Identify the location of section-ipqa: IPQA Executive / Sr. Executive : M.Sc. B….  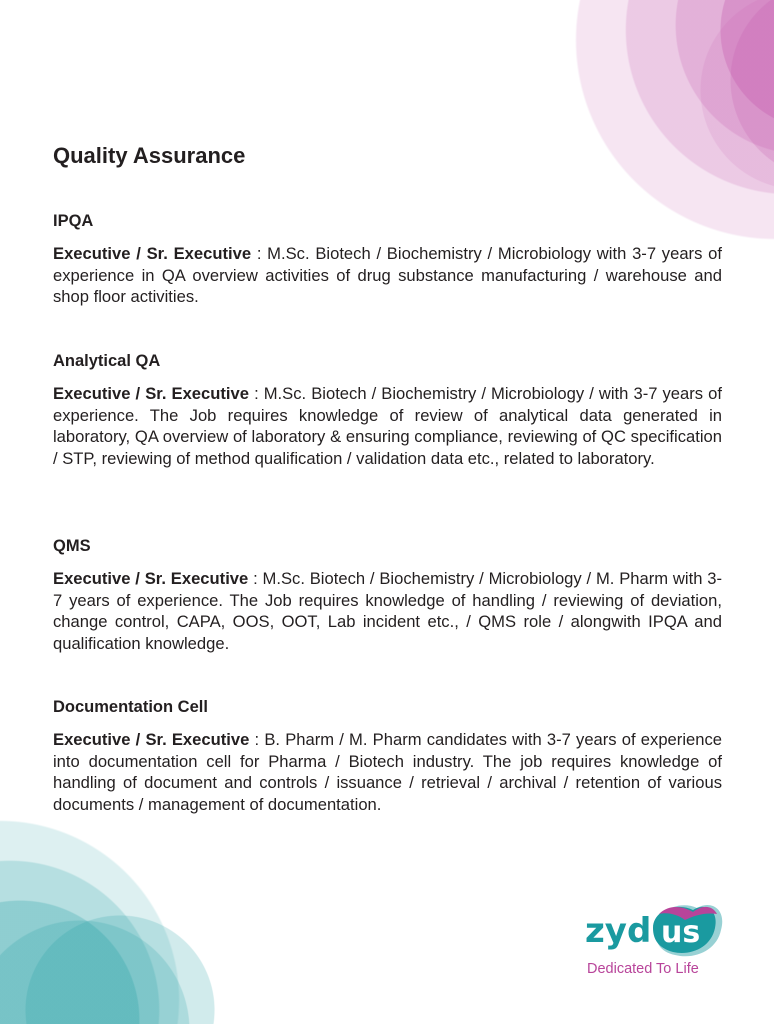
(387, 260).